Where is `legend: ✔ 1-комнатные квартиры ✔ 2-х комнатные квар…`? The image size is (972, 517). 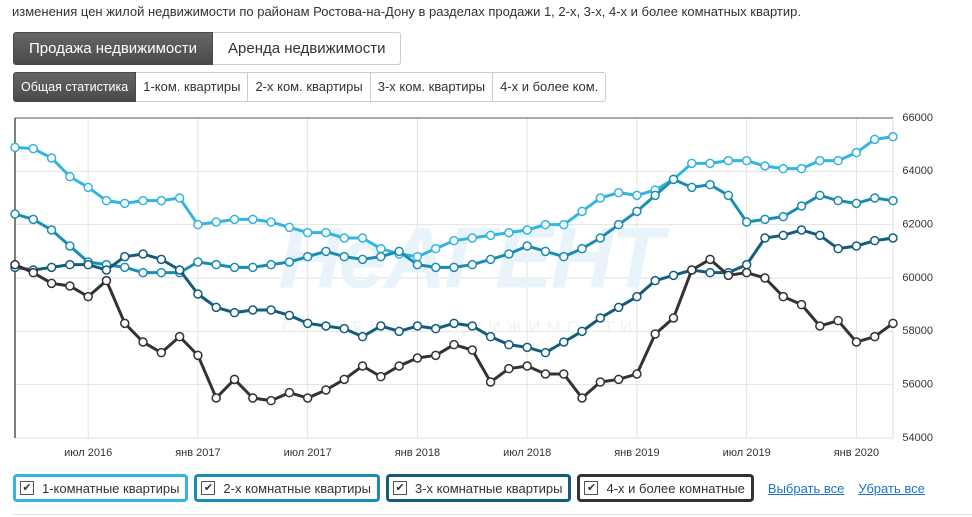
legend: ✔ 1-комнатные квартиры ✔ 2-х комнатные квар… is located at coordinates (472, 488).